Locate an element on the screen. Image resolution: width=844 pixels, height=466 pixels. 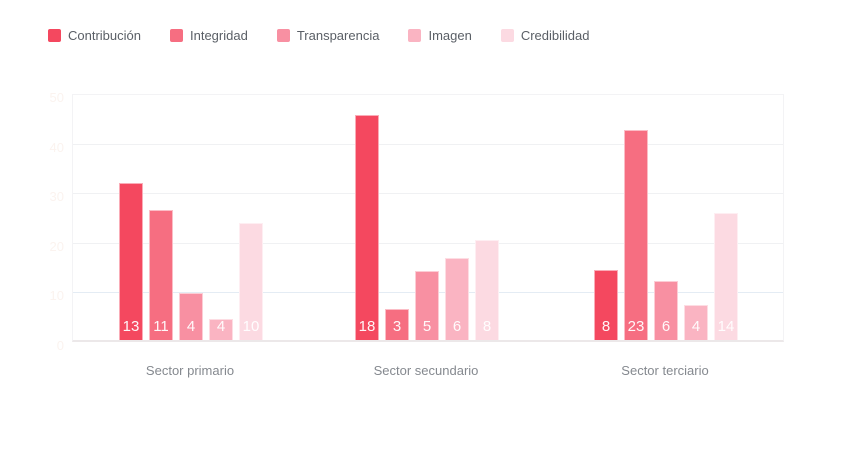
bar-value-label: 18 is located at coordinates (367, 326).